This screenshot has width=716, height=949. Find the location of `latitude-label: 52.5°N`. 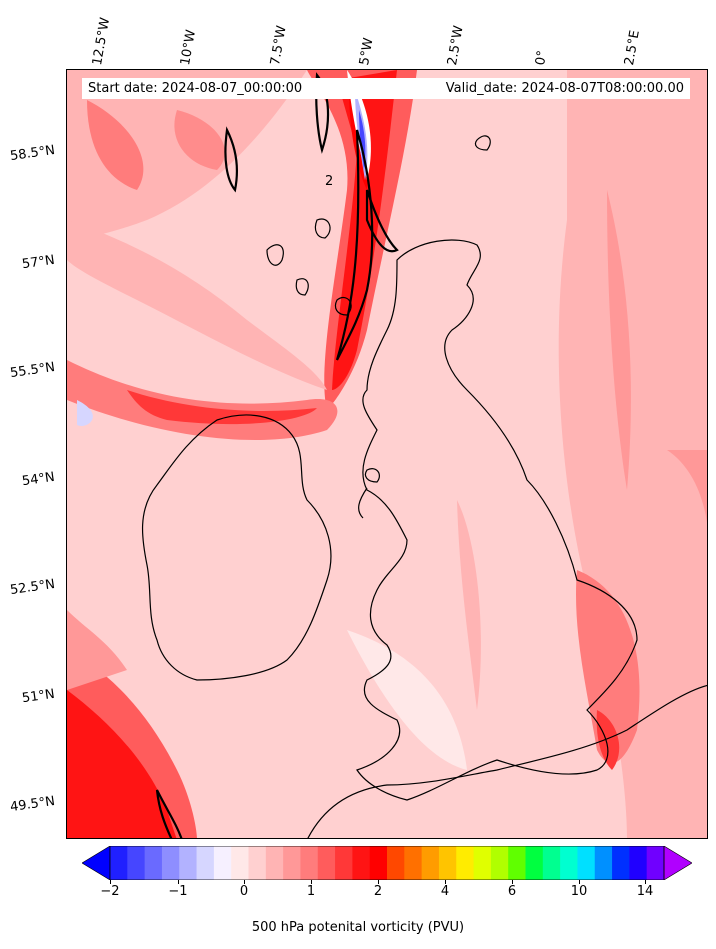

latitude-label: 52.5°N is located at coordinates (32, 587).